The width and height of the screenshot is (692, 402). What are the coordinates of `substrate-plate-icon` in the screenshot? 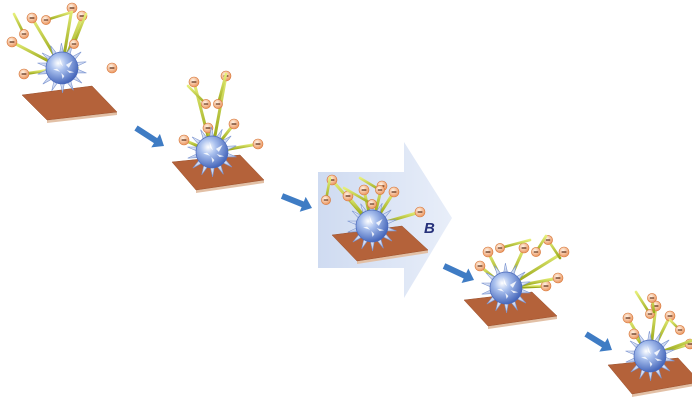 It's located at (69, 103).